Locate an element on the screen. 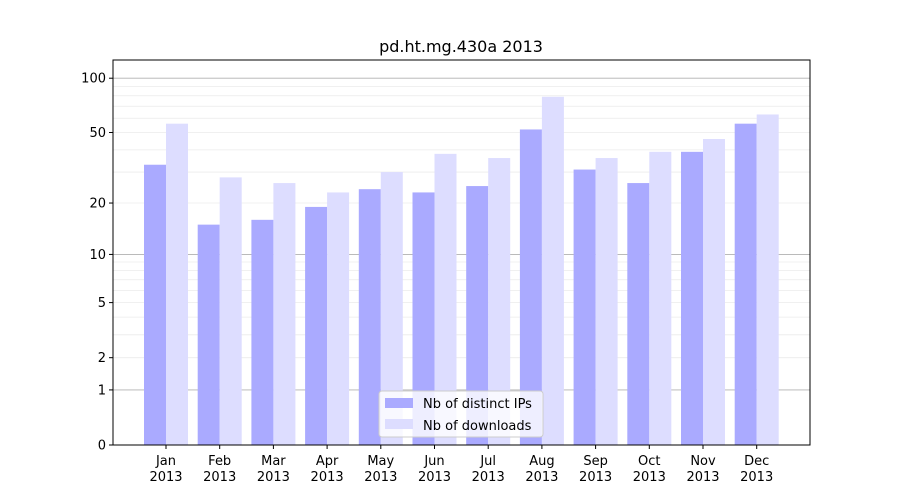  legend-swatch-downloads is located at coordinates (399, 424).